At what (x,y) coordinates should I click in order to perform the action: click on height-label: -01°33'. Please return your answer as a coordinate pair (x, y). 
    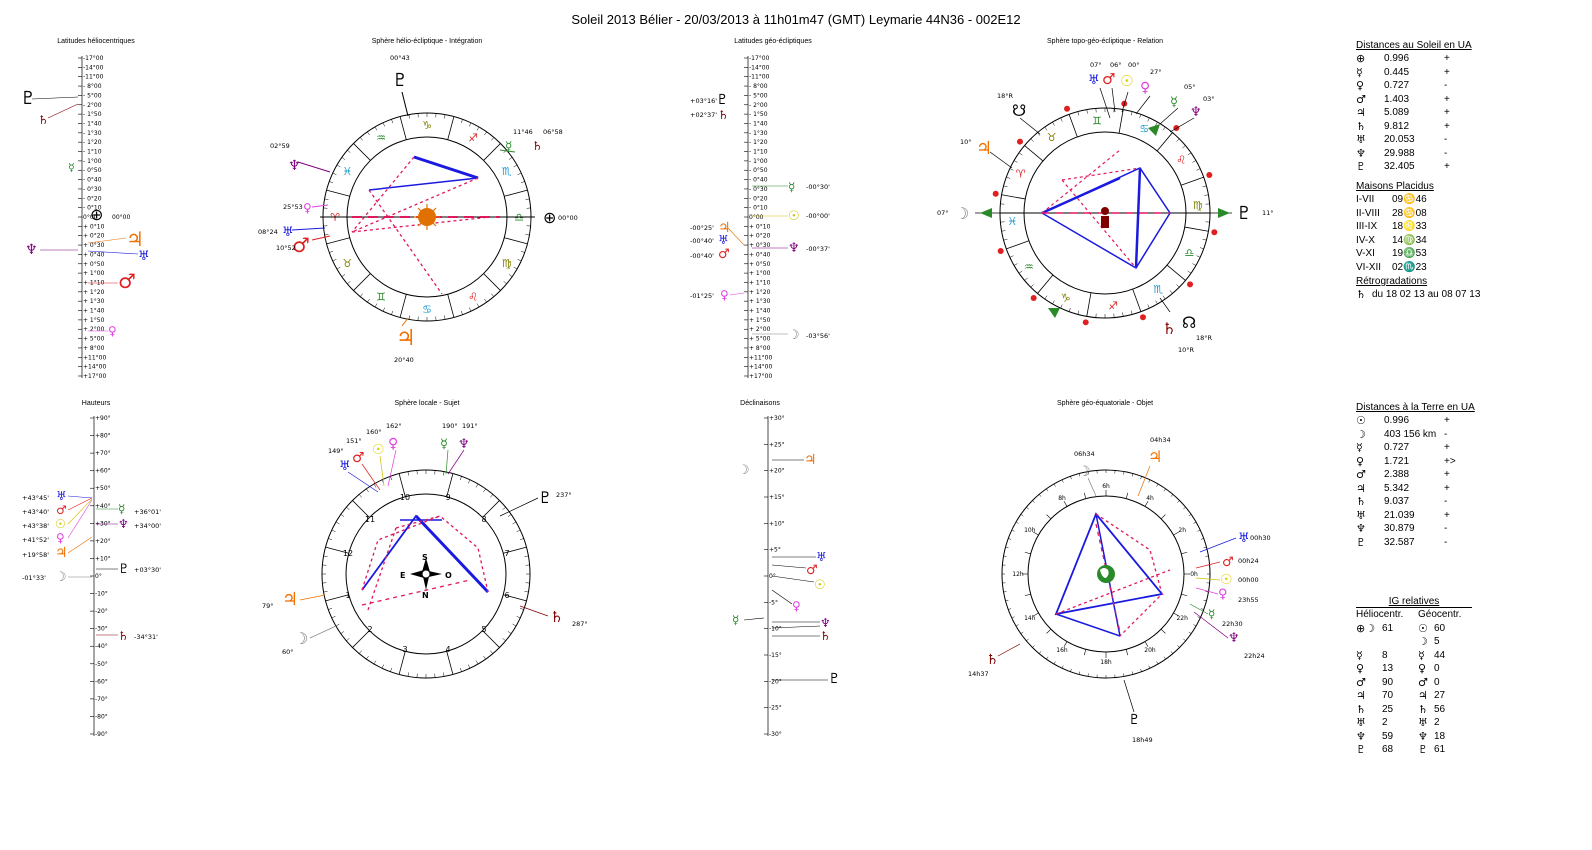
    Looking at the image, I should click on (34, 578).